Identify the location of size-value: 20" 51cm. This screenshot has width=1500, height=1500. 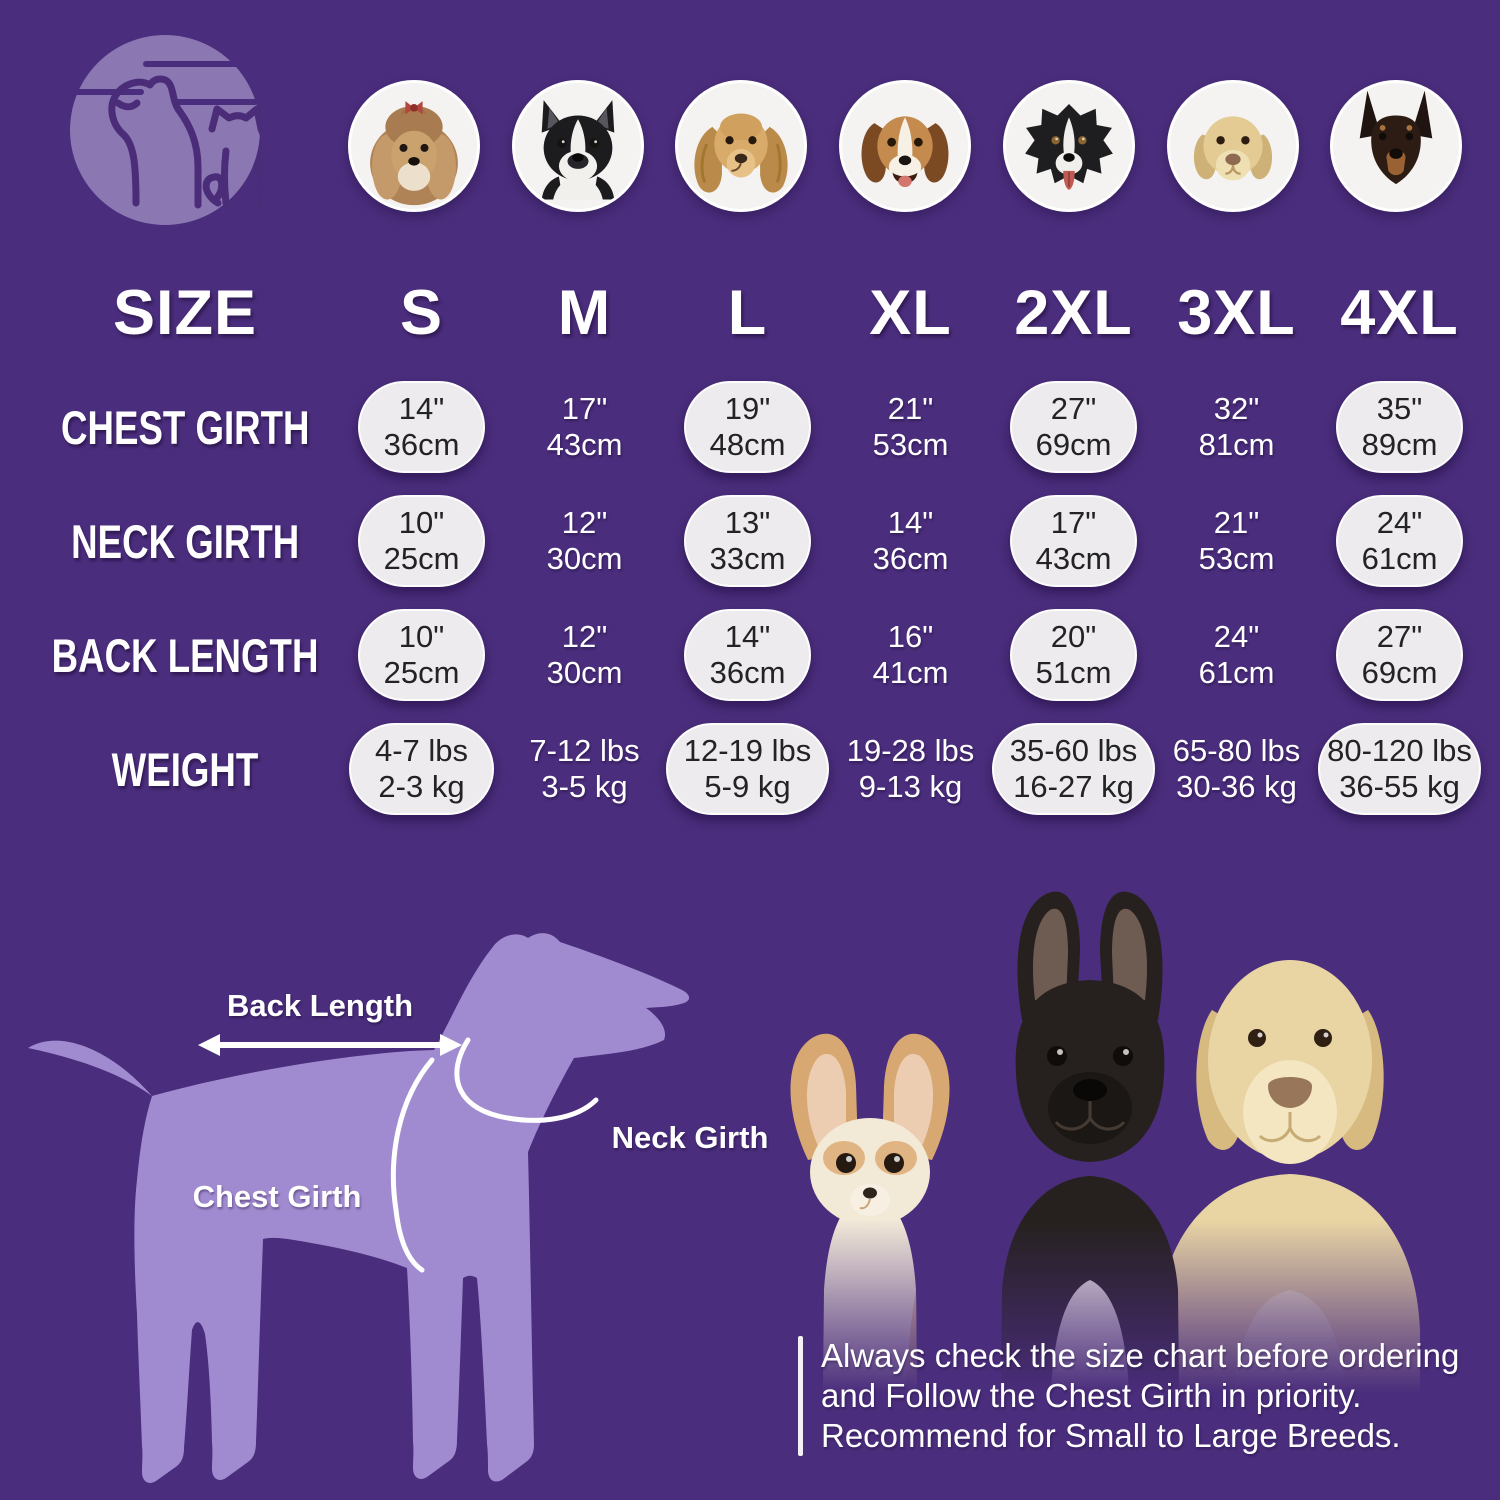
(1073, 655).